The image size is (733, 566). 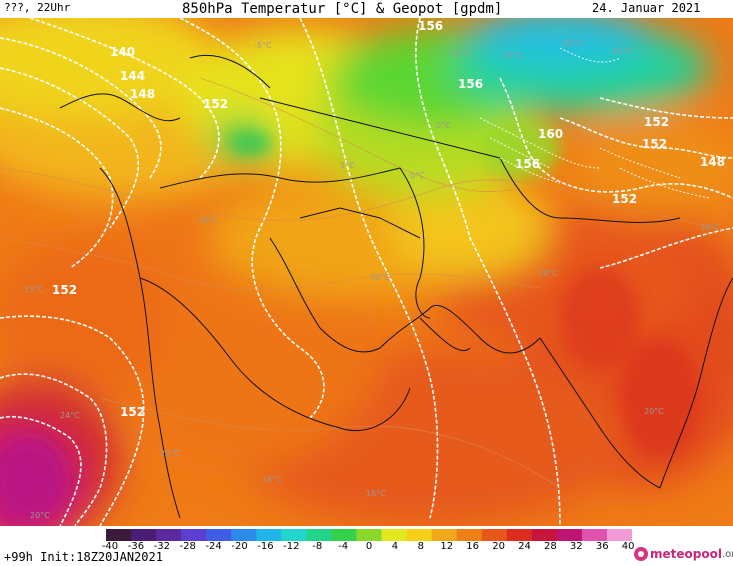 What do you see at coordinates (37, 7) in the screenshot?
I see `forecast-time-label: ???, 22Uhr` at bounding box center [37, 7].